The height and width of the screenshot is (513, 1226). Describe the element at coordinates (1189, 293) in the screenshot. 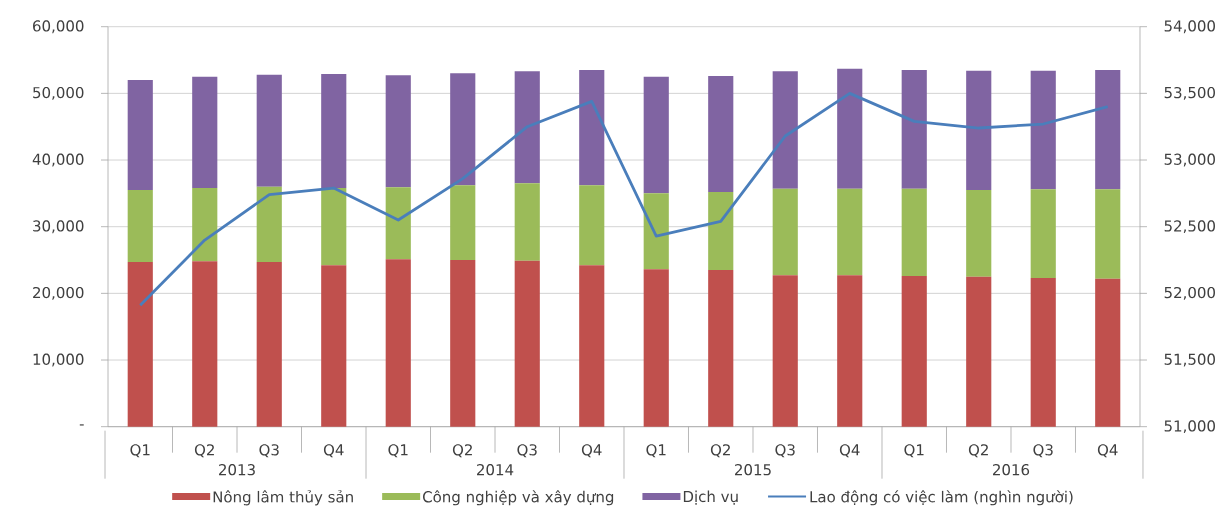

I see `y2-tick-label: 52,000` at that location.